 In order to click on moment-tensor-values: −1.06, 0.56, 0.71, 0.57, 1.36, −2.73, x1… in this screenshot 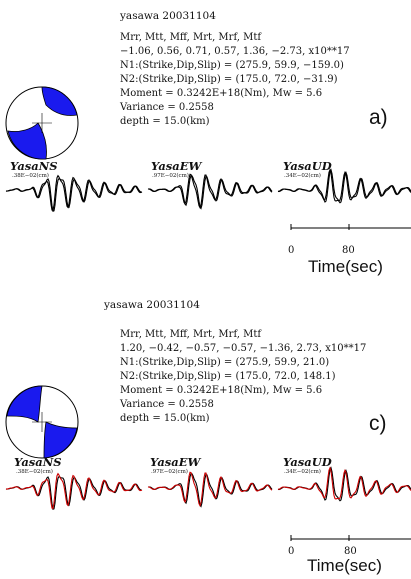, I will do `click(235, 51)`.